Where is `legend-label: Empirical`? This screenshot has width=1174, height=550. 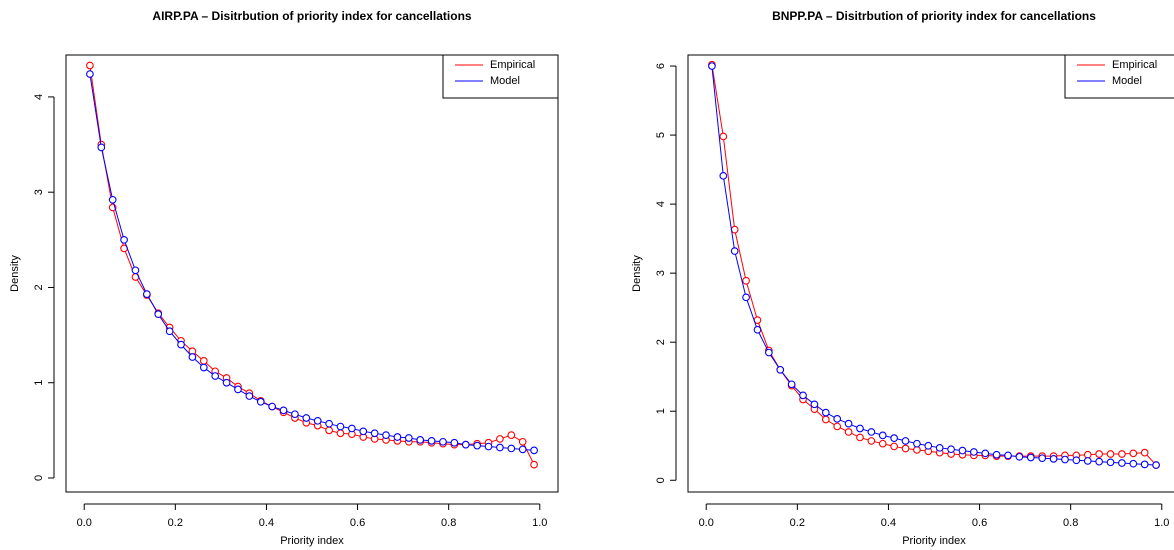
legend-label: Empirical is located at coordinates (1134, 65).